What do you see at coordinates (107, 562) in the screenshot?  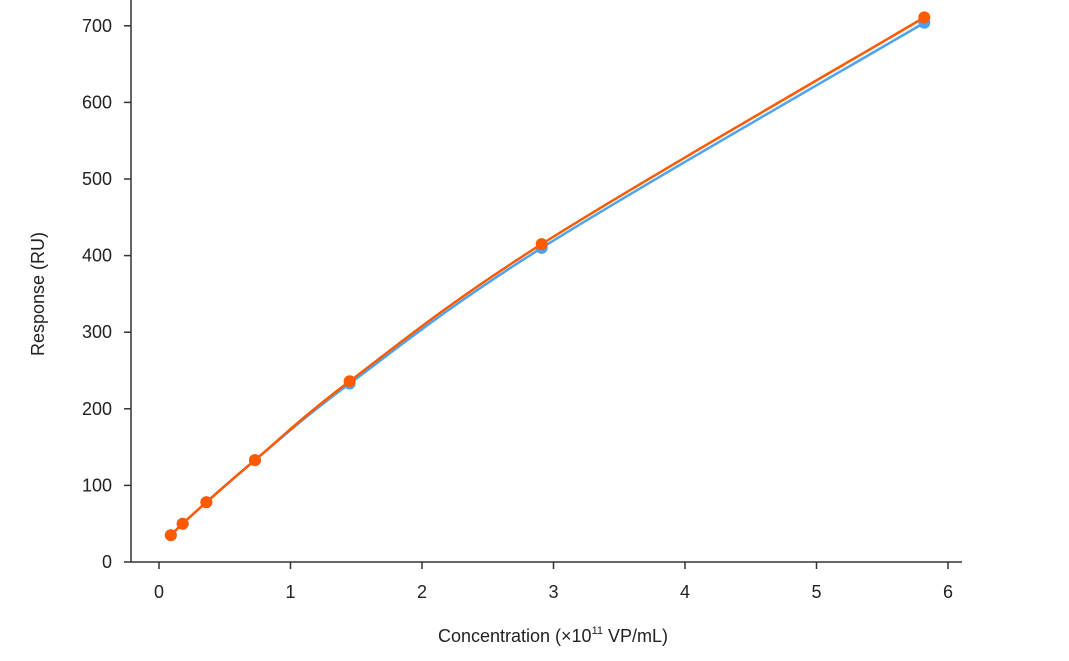 I see `y-tick-label: 0` at bounding box center [107, 562].